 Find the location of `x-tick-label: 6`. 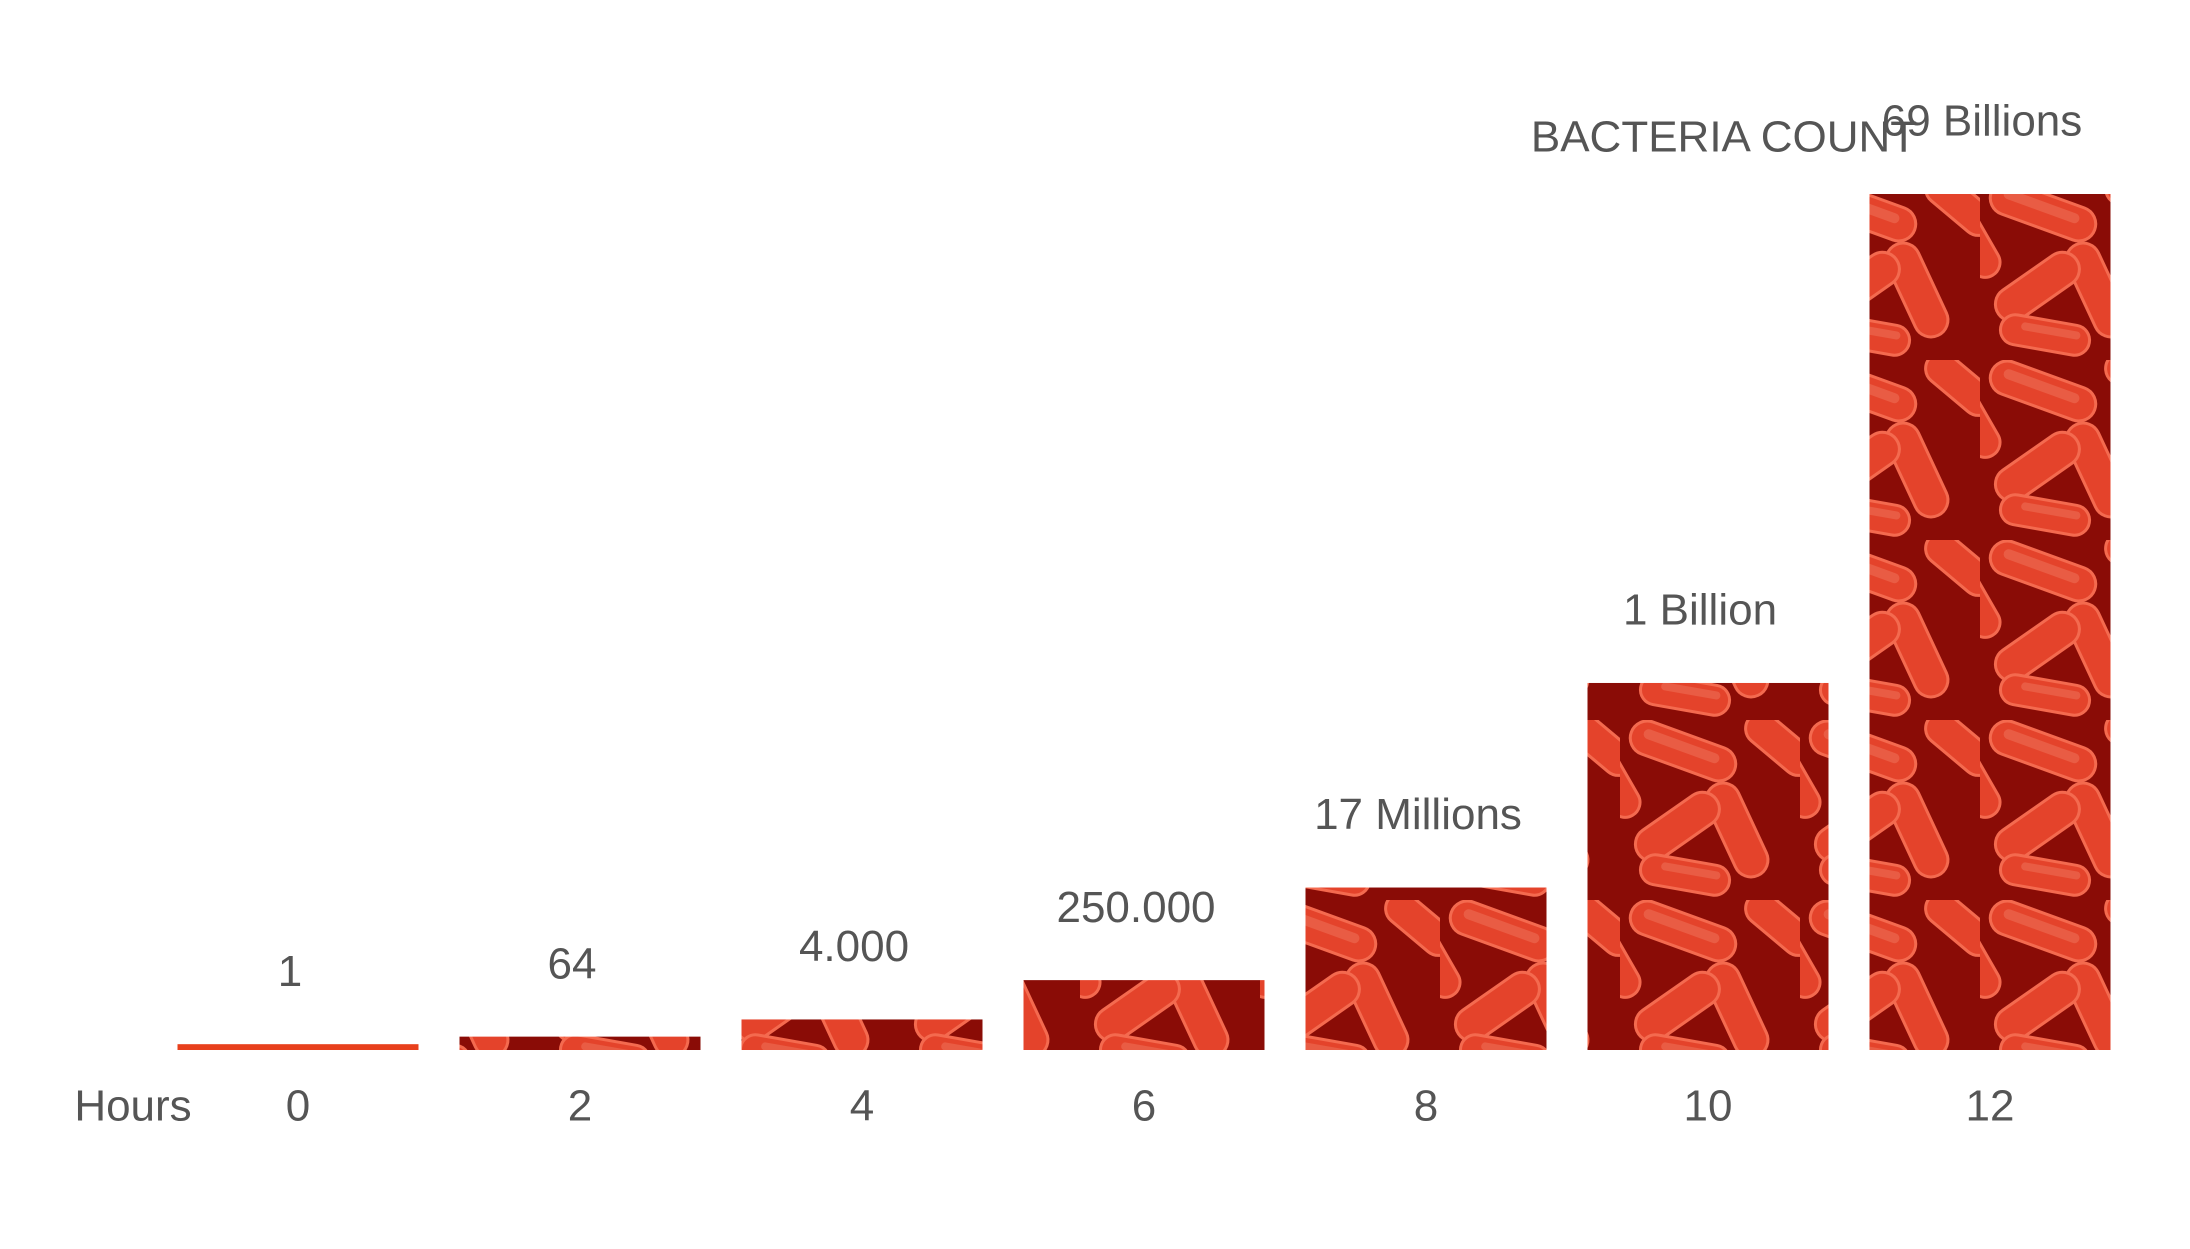

x-tick-label: 6 is located at coordinates (1144, 1106).